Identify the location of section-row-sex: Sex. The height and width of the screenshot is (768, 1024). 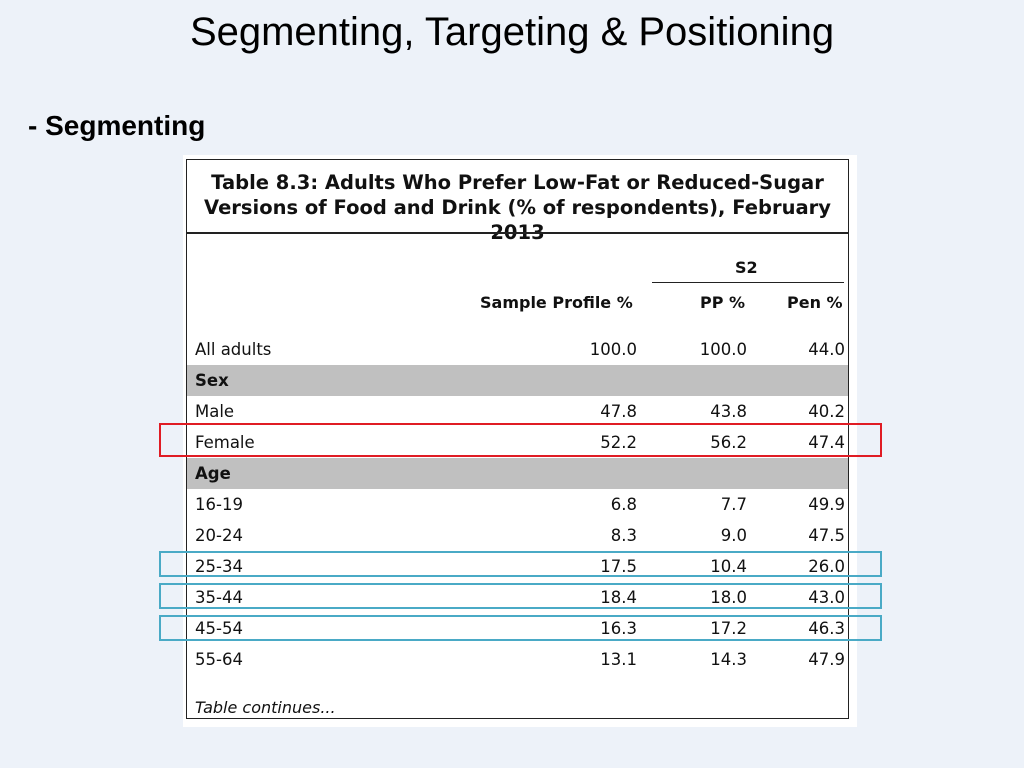
(517, 380).